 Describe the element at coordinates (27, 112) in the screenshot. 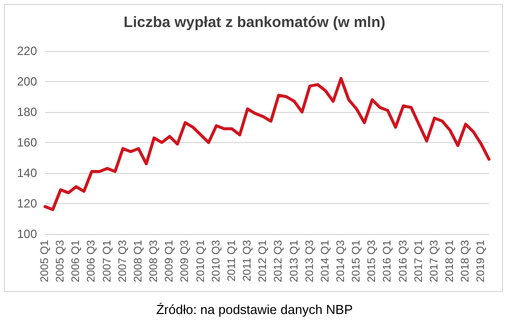

I see `y-tick-label: 180` at that location.